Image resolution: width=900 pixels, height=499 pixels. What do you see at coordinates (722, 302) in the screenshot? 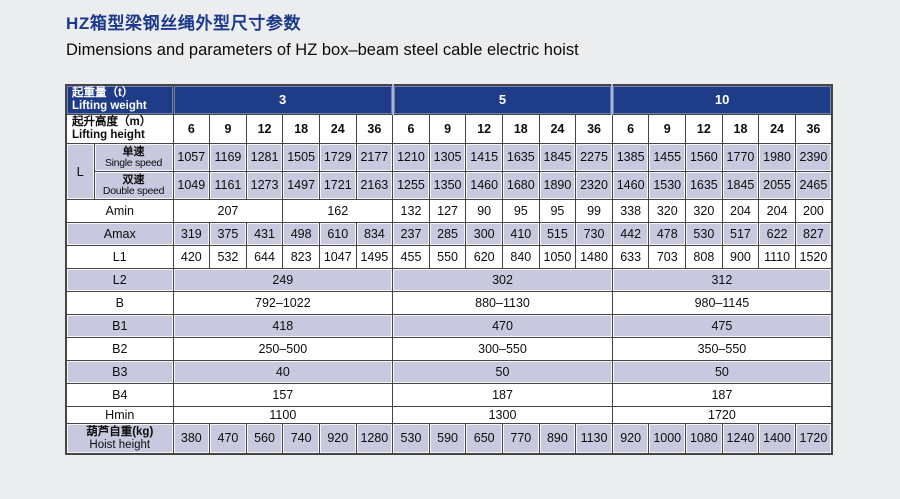
I see `value-cell: 980–1145` at bounding box center [722, 302].